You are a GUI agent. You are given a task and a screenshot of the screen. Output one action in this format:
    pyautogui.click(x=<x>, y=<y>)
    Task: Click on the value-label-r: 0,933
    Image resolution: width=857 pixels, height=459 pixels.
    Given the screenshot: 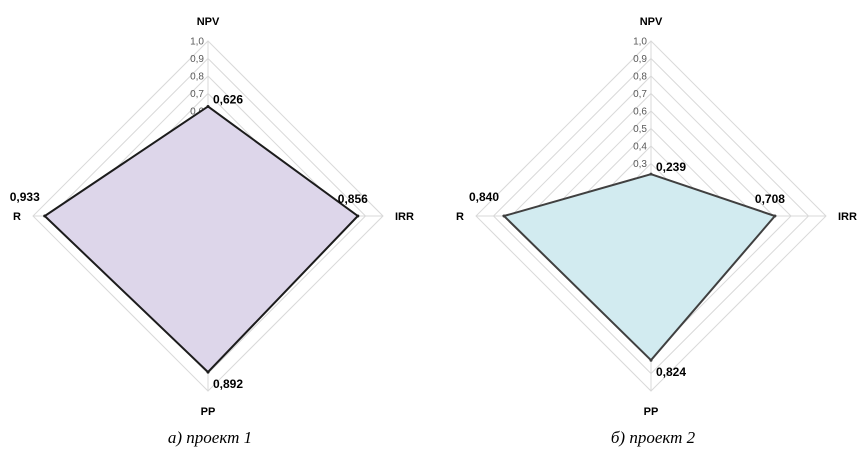 What is the action you would take?
    pyautogui.click(x=25, y=197)
    